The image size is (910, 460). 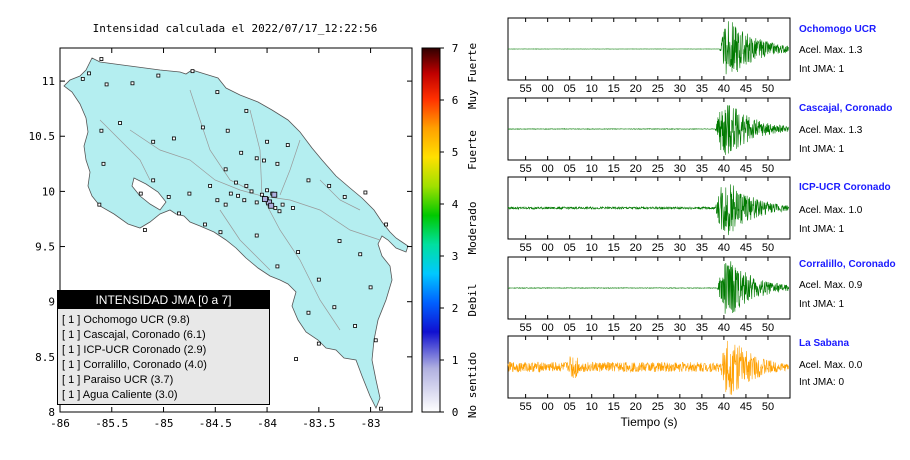 What do you see at coordinates (111, 423) in the screenshot?
I see `x-tick-label: -85.5` at bounding box center [111, 423].